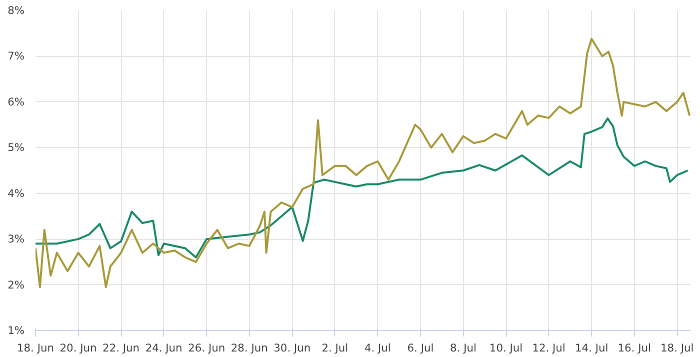 The image size is (700, 357). Describe the element at coordinates (420, 348) in the screenshot. I see `x-tick-label: 6. Jul` at that location.